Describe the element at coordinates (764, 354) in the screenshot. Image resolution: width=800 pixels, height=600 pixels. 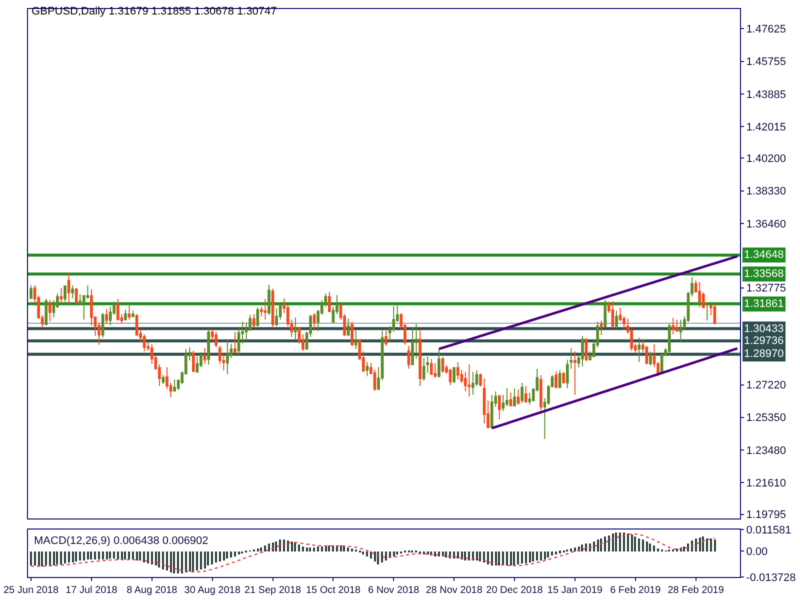
I see `ref-line-label: 1.28970` at that location.